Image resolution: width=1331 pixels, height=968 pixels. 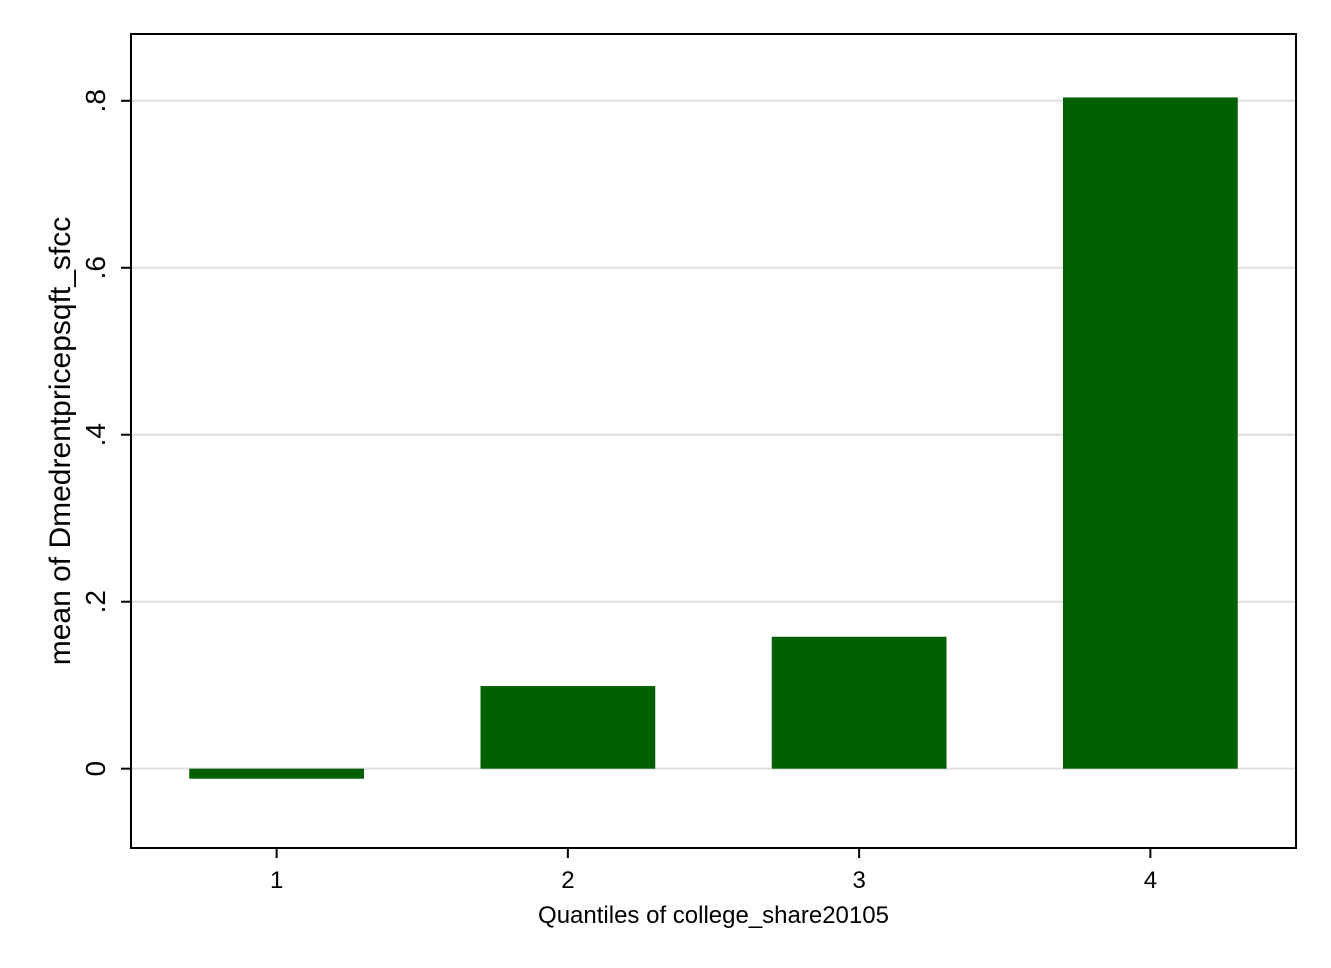 What do you see at coordinates (276, 880) in the screenshot?
I see `x-tick-label: 1` at bounding box center [276, 880].